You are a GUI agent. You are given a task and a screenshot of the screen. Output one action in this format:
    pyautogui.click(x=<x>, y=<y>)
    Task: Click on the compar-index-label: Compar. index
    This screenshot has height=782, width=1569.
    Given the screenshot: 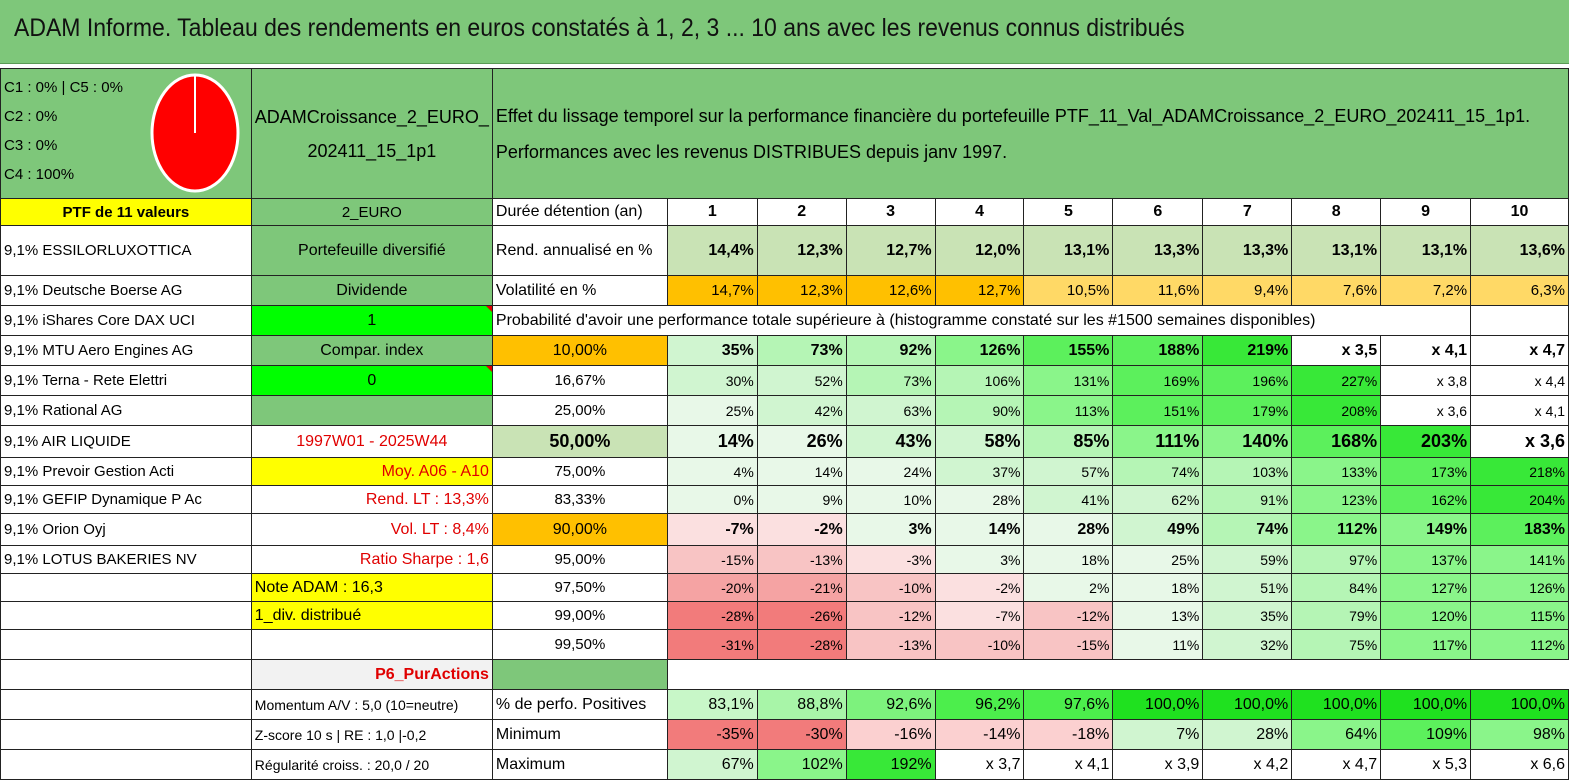 What is the action you would take?
    pyautogui.click(x=371, y=350)
    